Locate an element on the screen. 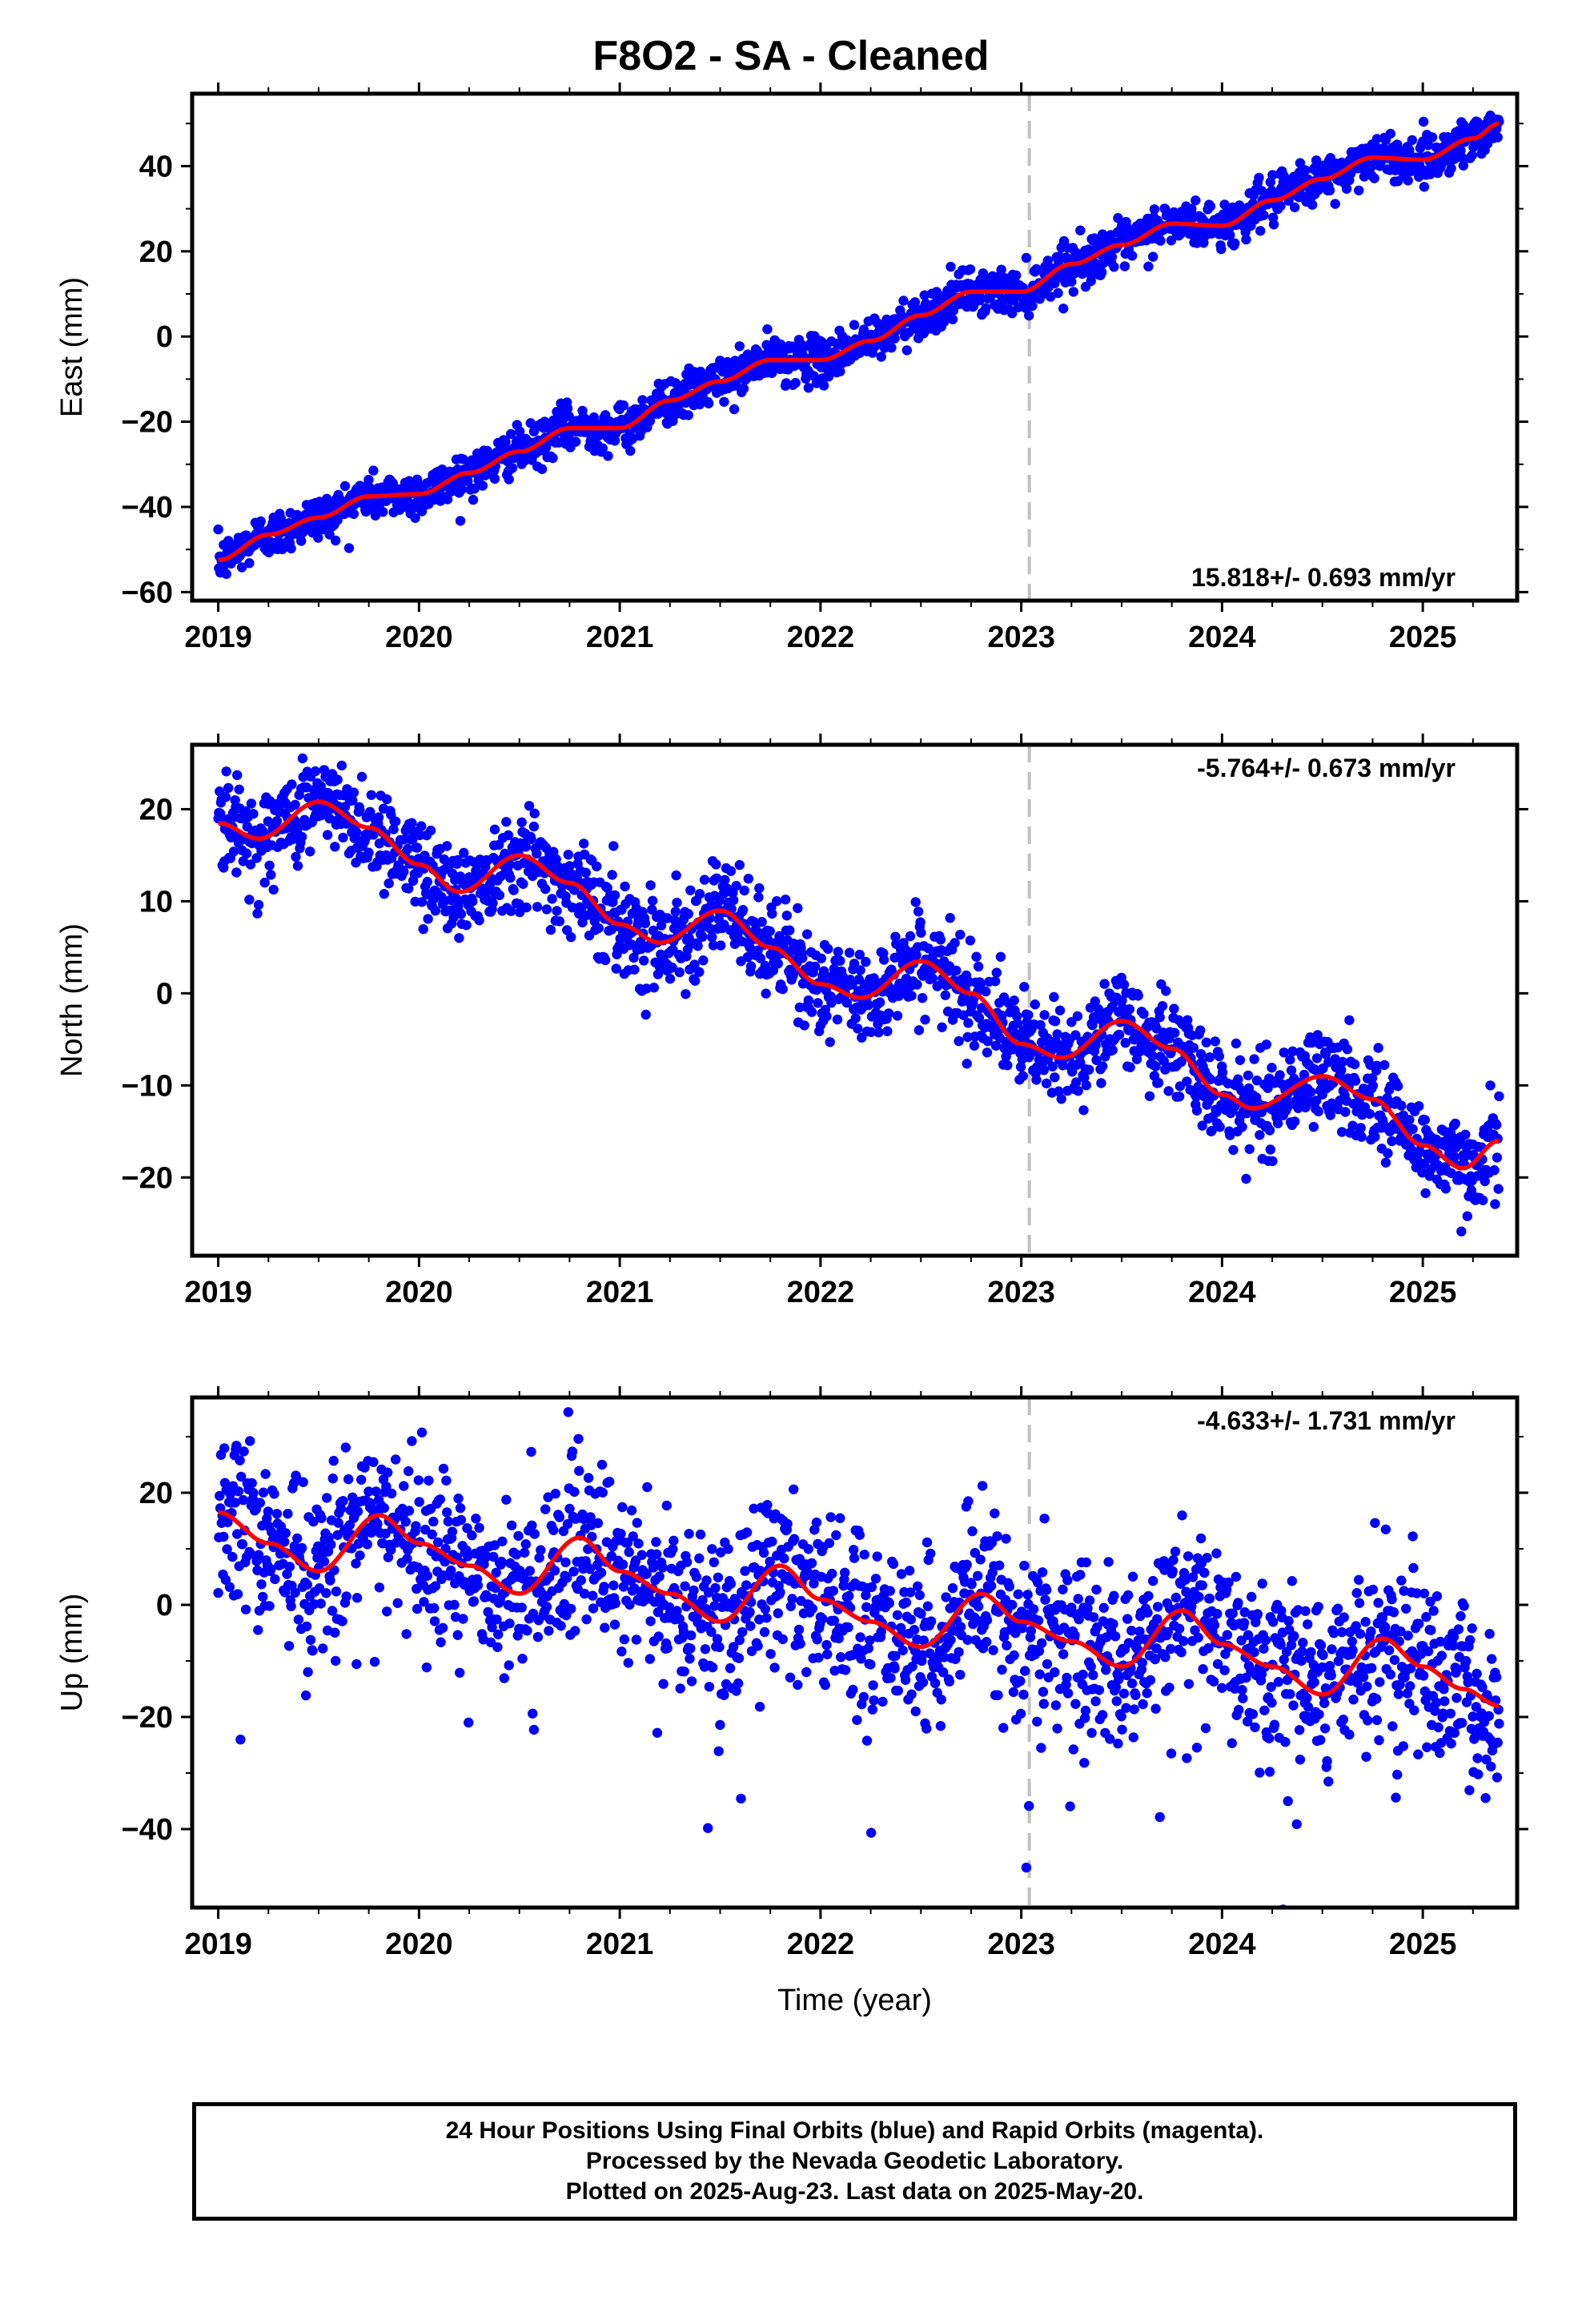 The width and height of the screenshot is (1582, 2324). y-tick-label: 40 is located at coordinates (156, 166).